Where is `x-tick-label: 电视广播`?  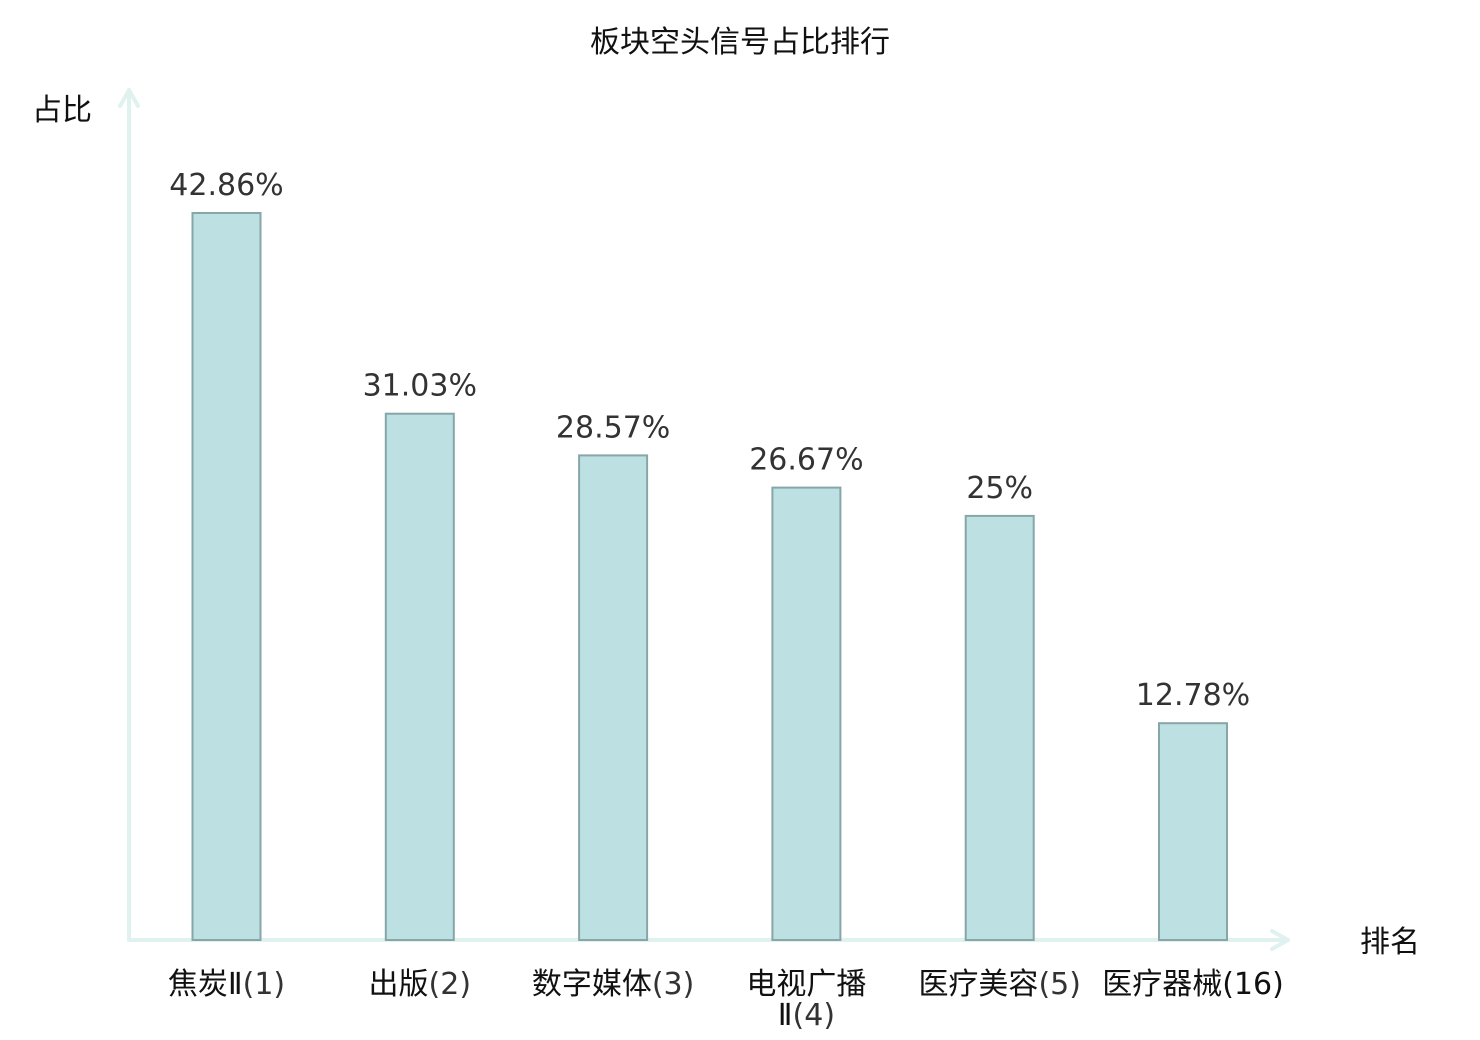
x-tick-label: 电视广播 is located at coordinates (806, 984).